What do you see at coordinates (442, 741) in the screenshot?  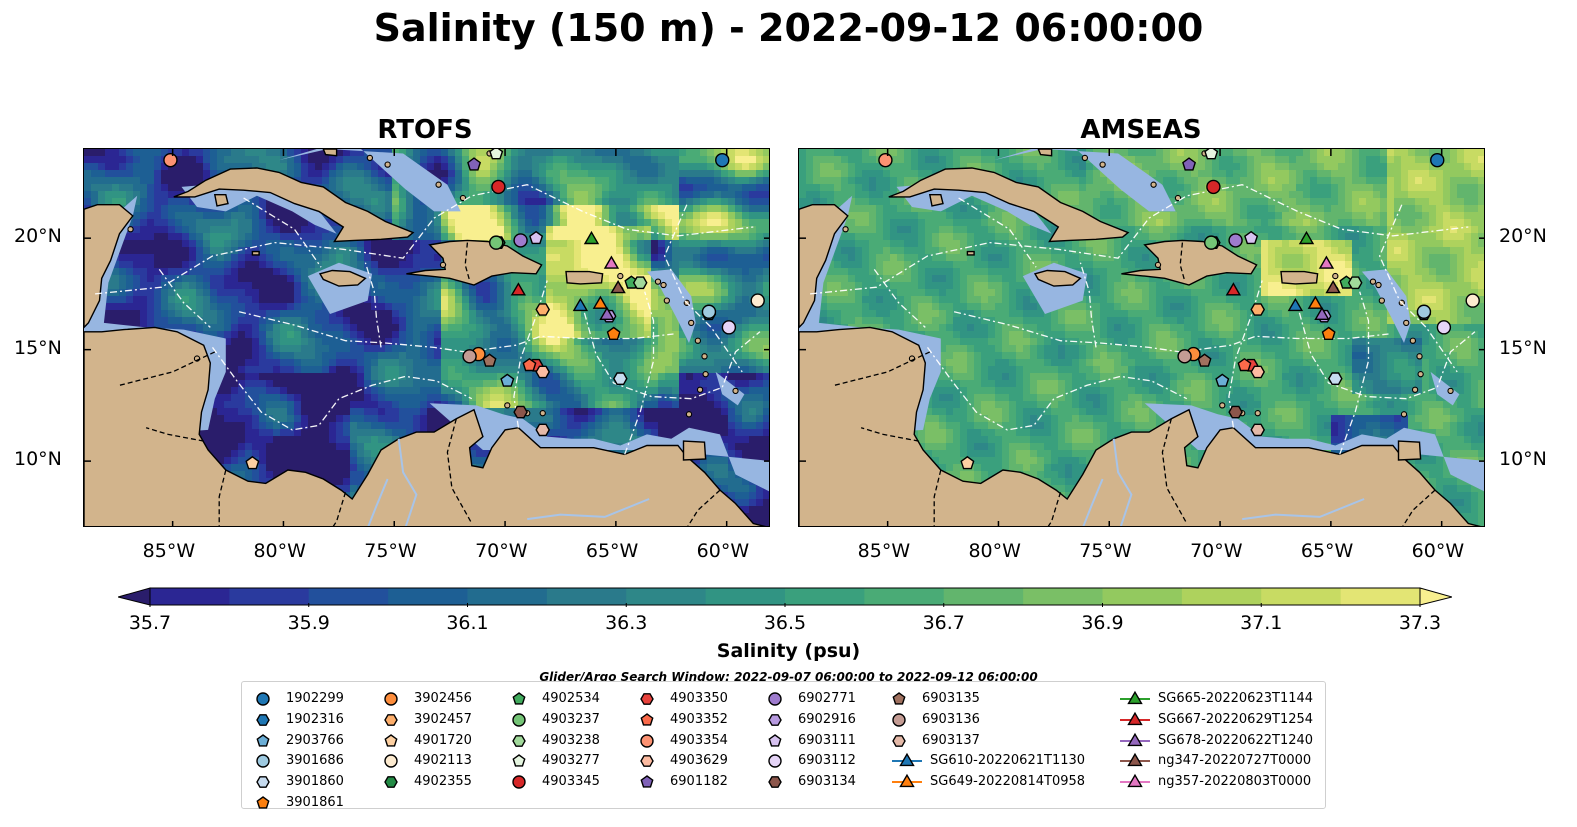 I see `legend-item: 4901720` at bounding box center [442, 741].